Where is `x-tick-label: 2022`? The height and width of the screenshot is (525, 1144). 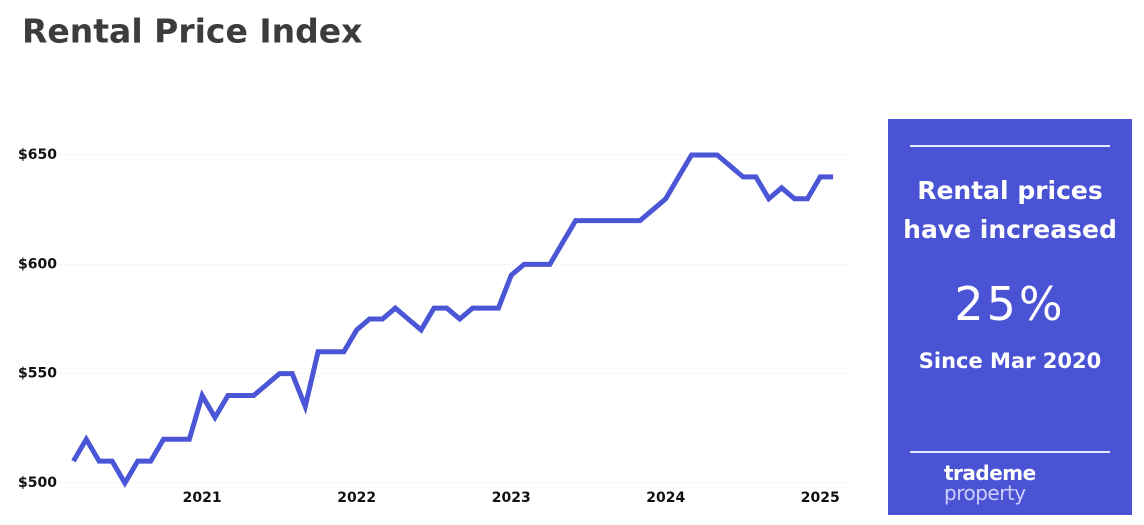
x-tick-label: 2022 is located at coordinates (356, 498).